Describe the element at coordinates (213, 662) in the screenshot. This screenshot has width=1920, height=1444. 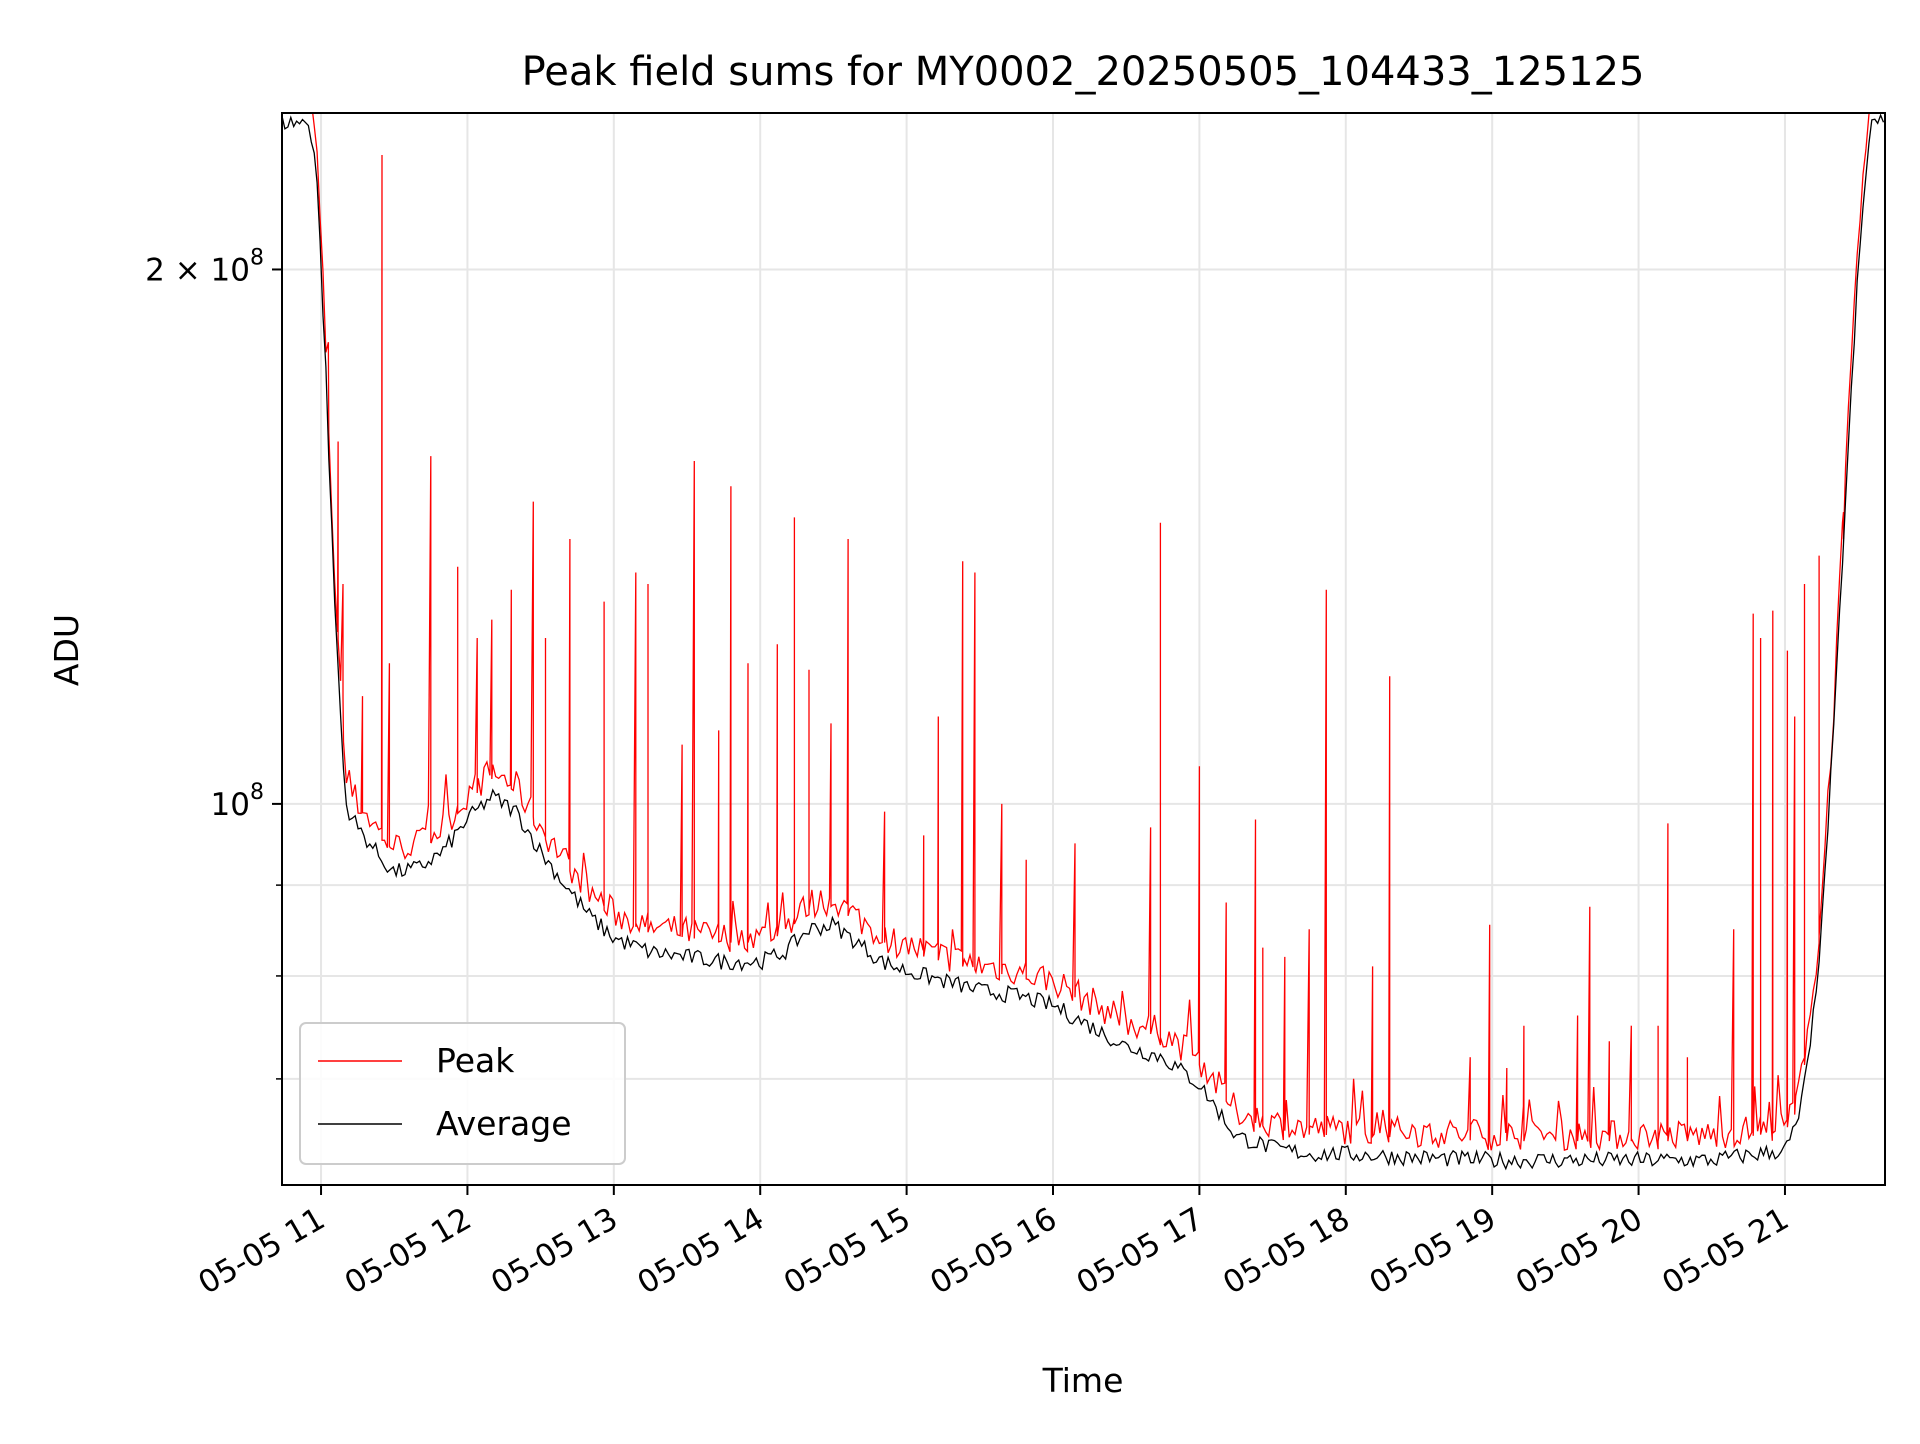
I see `y-axis: 108 2 × 108` at that location.